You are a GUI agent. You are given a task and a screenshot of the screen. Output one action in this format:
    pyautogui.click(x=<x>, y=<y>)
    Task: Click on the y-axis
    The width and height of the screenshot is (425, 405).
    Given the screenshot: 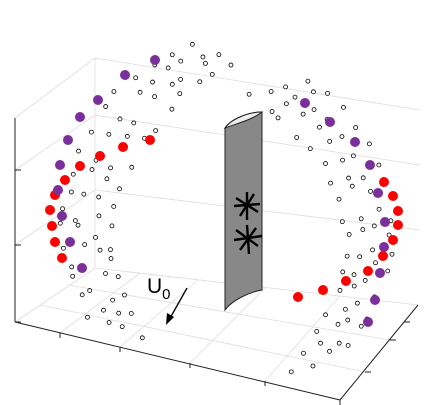 What is the action you would take?
    pyautogui.click(x=379, y=352)
    